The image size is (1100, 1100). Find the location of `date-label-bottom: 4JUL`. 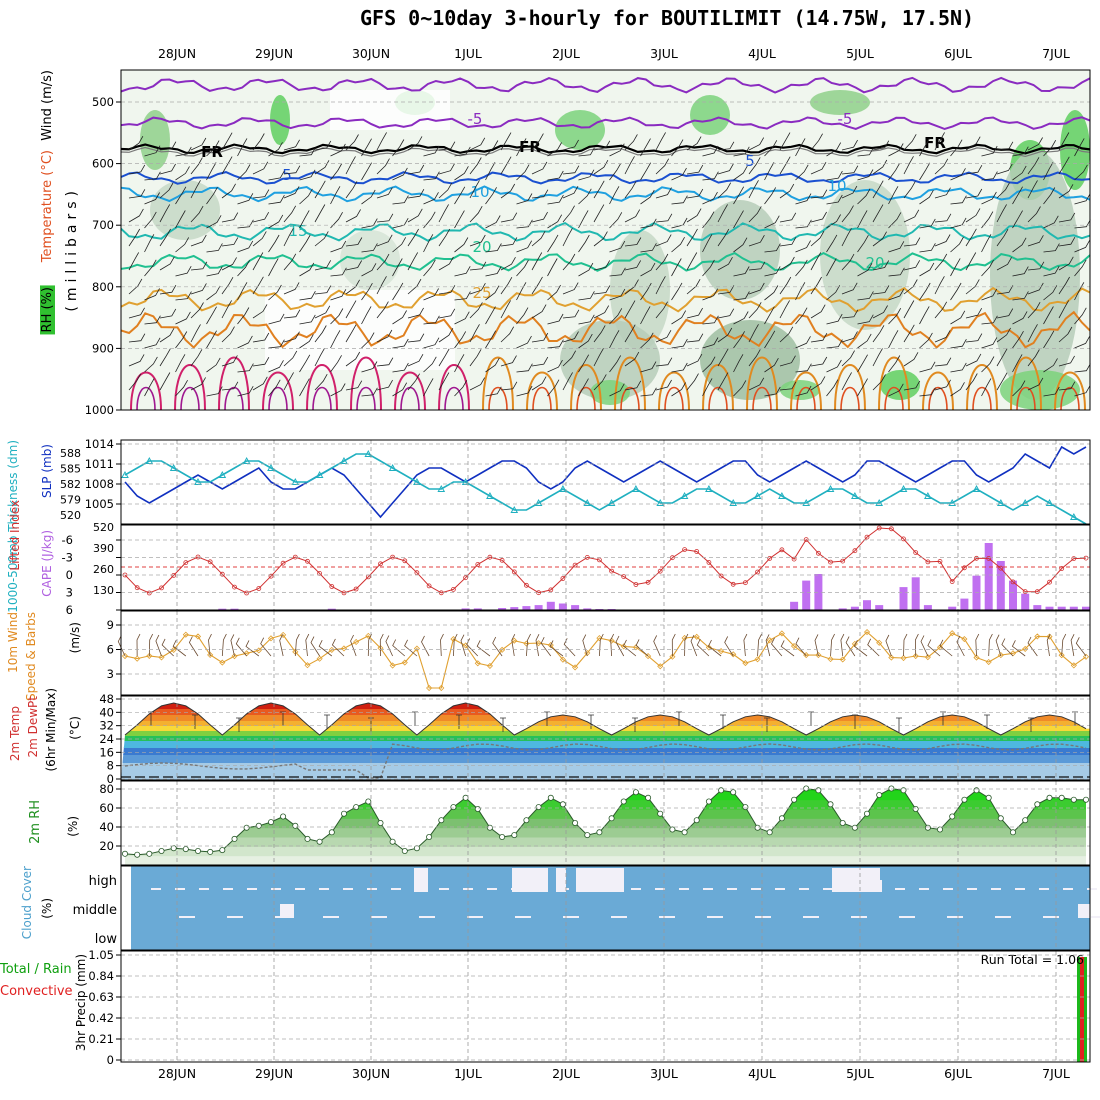

date-label-bottom: 4JUL is located at coordinates (762, 1073).